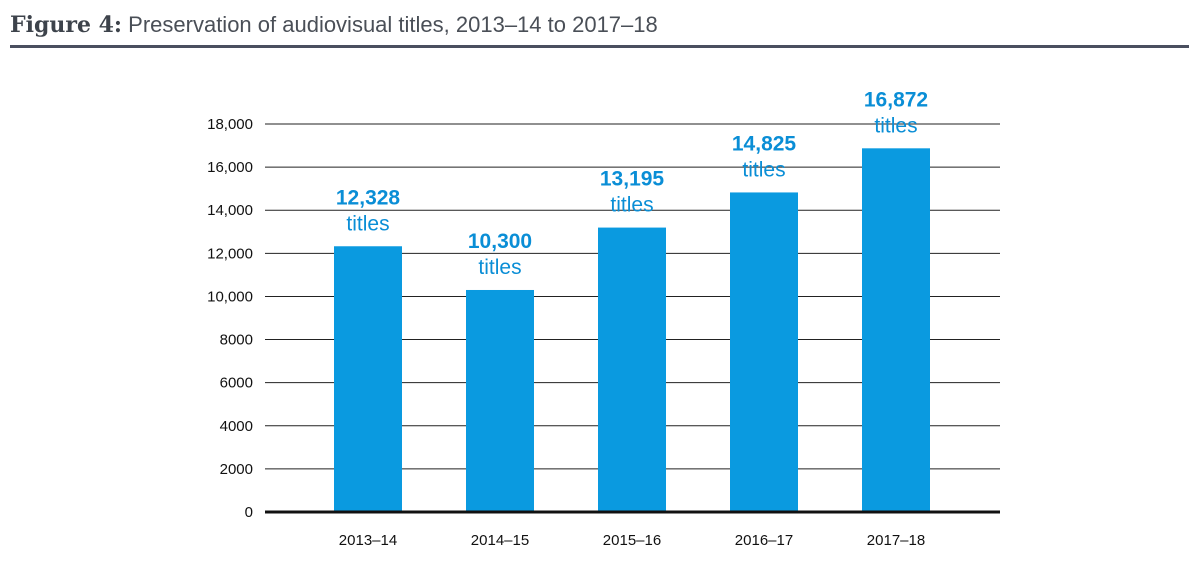 This screenshot has height=565, width=1200. Describe the element at coordinates (236, 340) in the screenshot. I see `y-tick-label: 8000` at that location.